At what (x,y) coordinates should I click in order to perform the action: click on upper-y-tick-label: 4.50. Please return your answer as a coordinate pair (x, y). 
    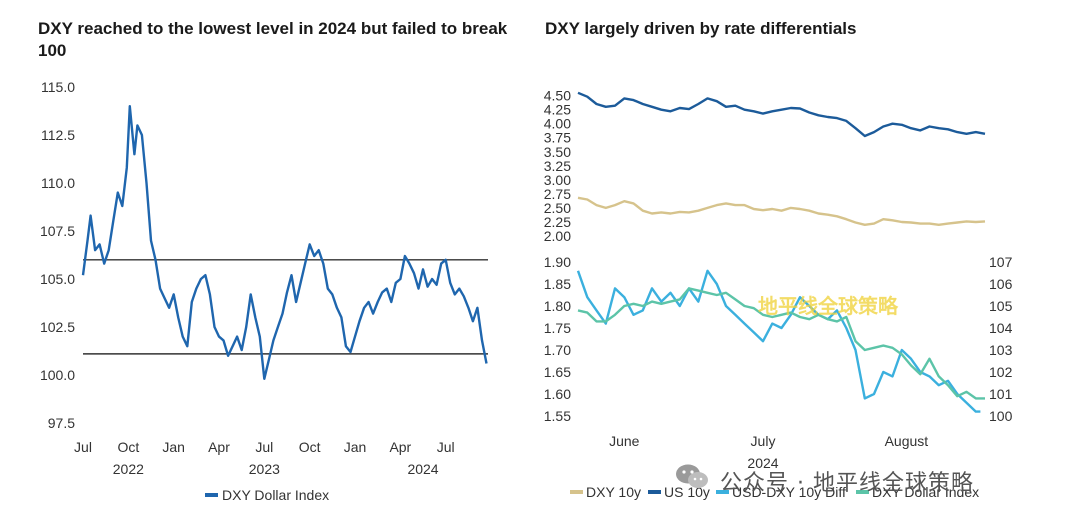
    Looking at the image, I should click on (557, 96).